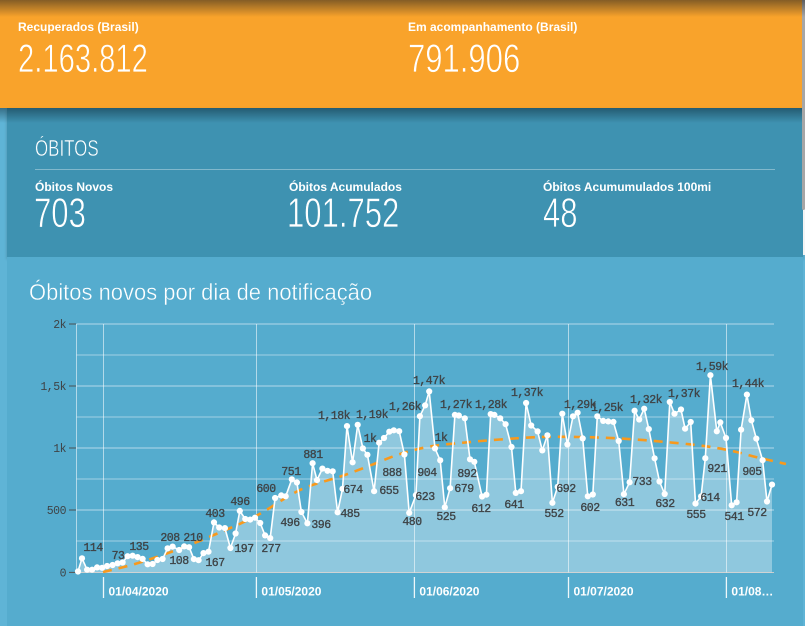 This screenshot has width=805, height=626. Describe the element at coordinates (712, 367) in the screenshot. I see `svg-text: 1,59k` at that location.